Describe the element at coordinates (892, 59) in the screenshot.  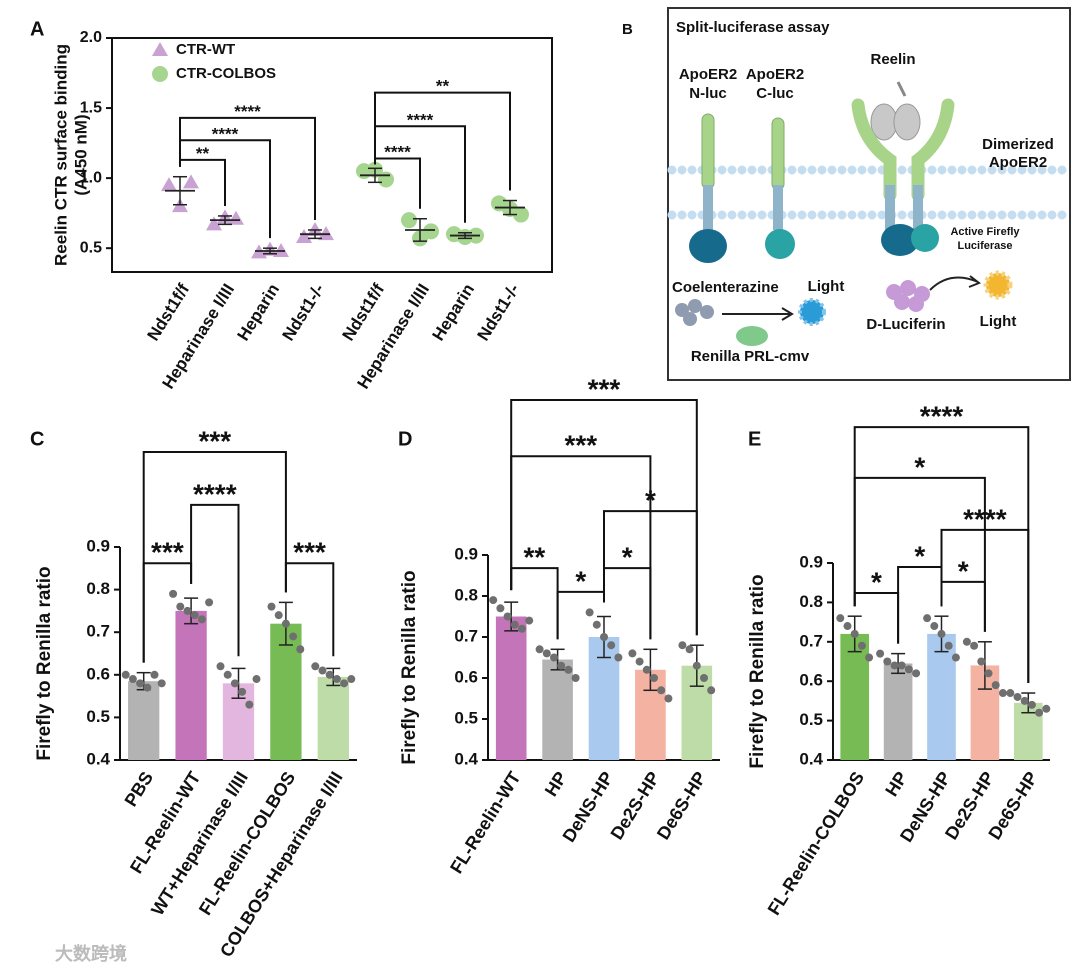
I see `label: Reelin` at that location.